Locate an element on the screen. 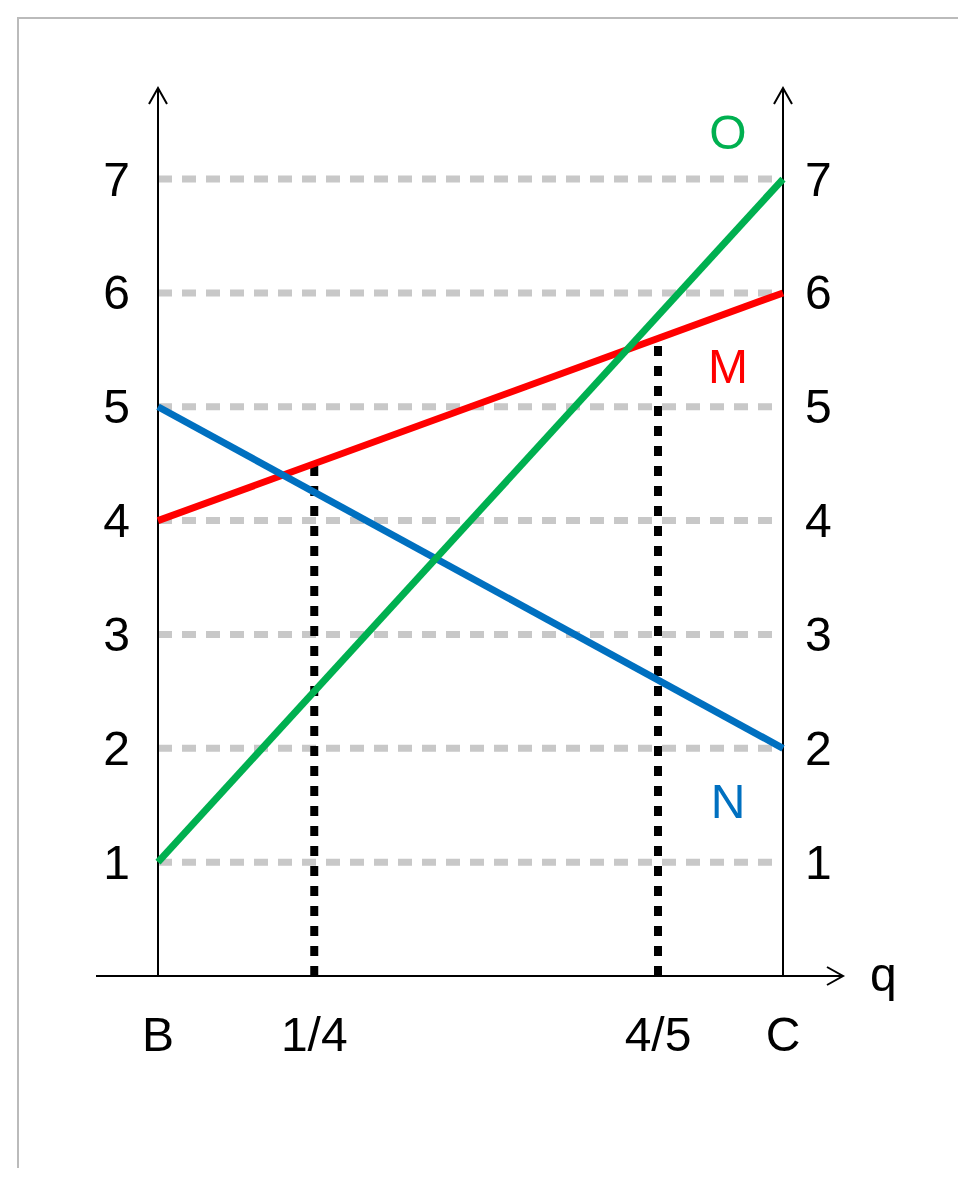 The height and width of the screenshot is (1177, 966). y-tick-label: 5 is located at coordinates (116, 407).